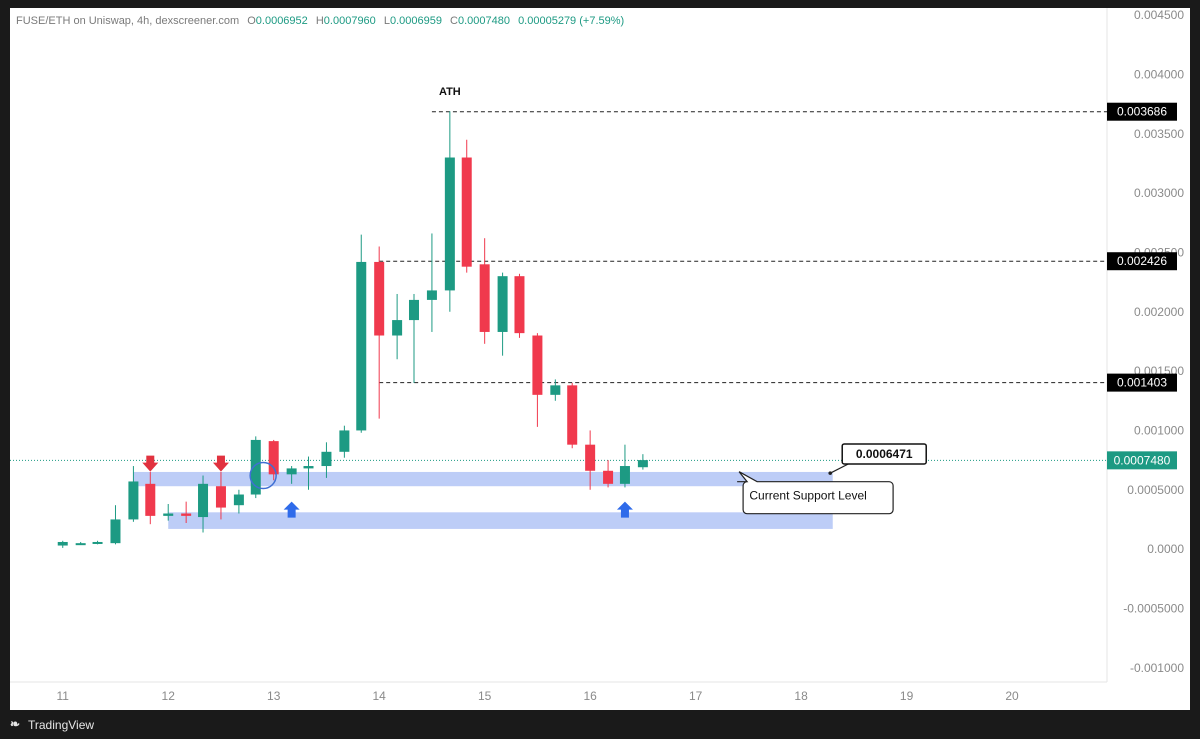 The height and width of the screenshot is (739, 1200). I want to click on y-tick-label: 0.004000, so click(1159, 74).